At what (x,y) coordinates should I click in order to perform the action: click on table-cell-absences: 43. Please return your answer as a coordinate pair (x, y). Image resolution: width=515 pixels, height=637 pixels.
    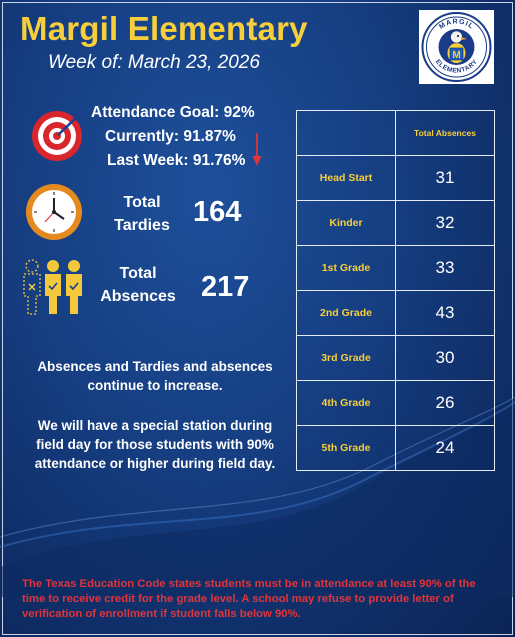
    Looking at the image, I should click on (445, 313).